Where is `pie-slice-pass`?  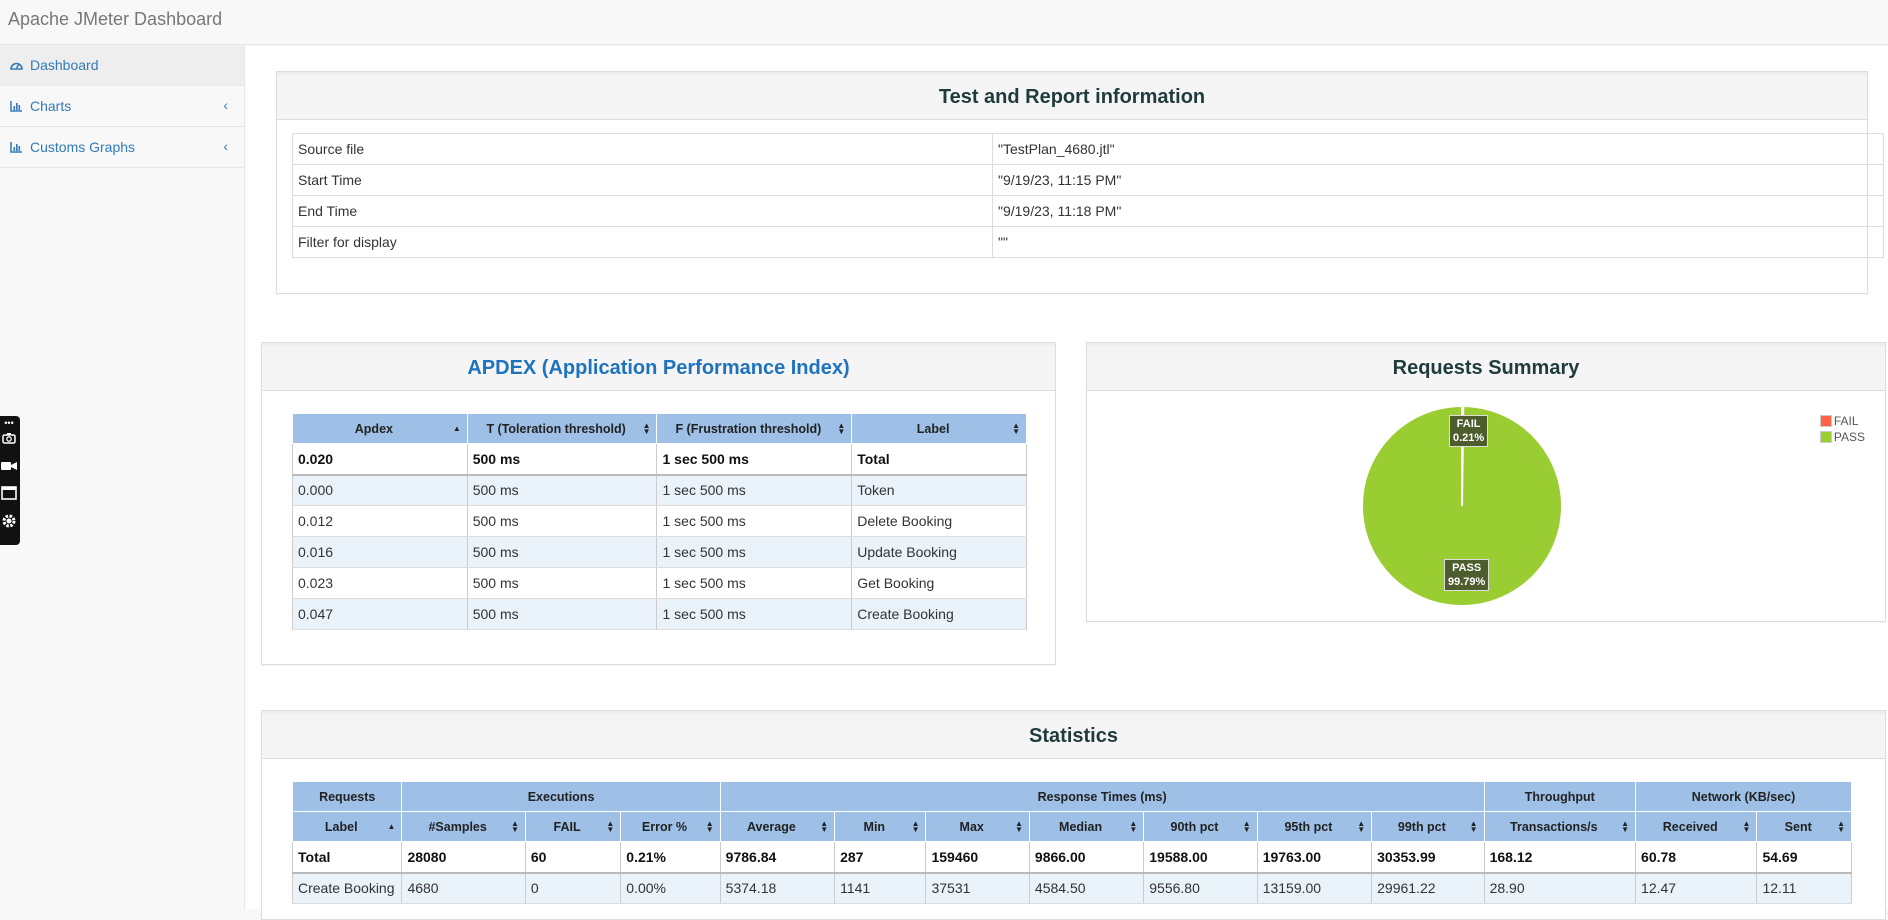
pie-slice-pass is located at coordinates (1462, 505).